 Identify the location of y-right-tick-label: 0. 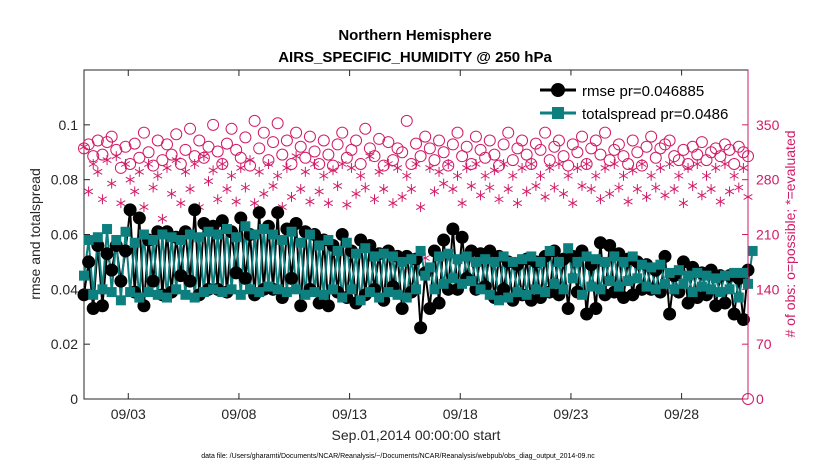
(760, 399).